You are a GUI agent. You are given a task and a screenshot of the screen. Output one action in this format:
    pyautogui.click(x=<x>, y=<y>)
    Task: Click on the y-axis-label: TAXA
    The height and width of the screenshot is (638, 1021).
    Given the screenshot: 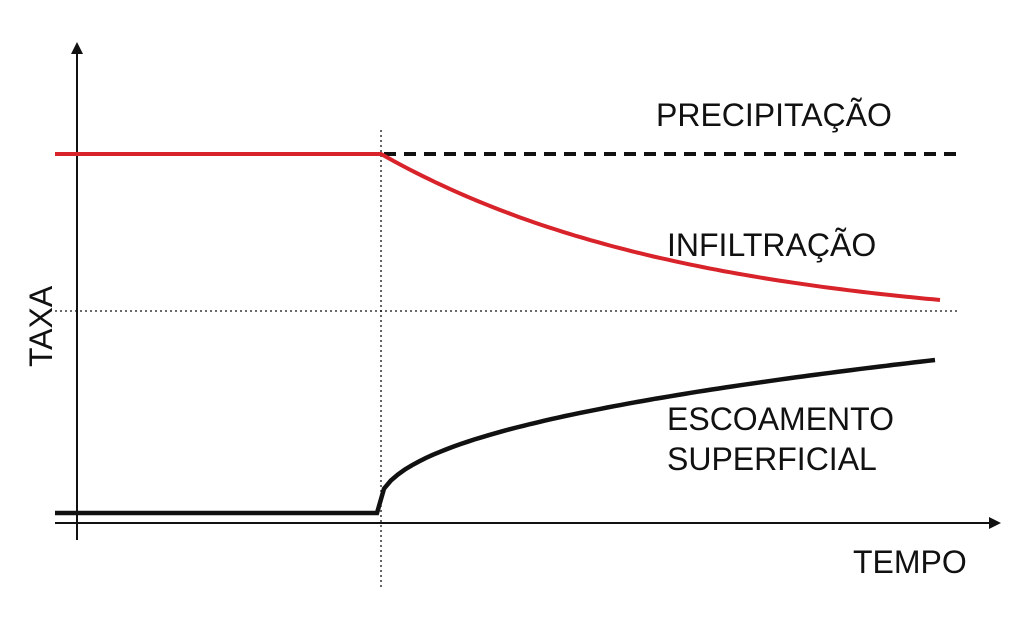 What is the action you would take?
    pyautogui.click(x=41, y=326)
    